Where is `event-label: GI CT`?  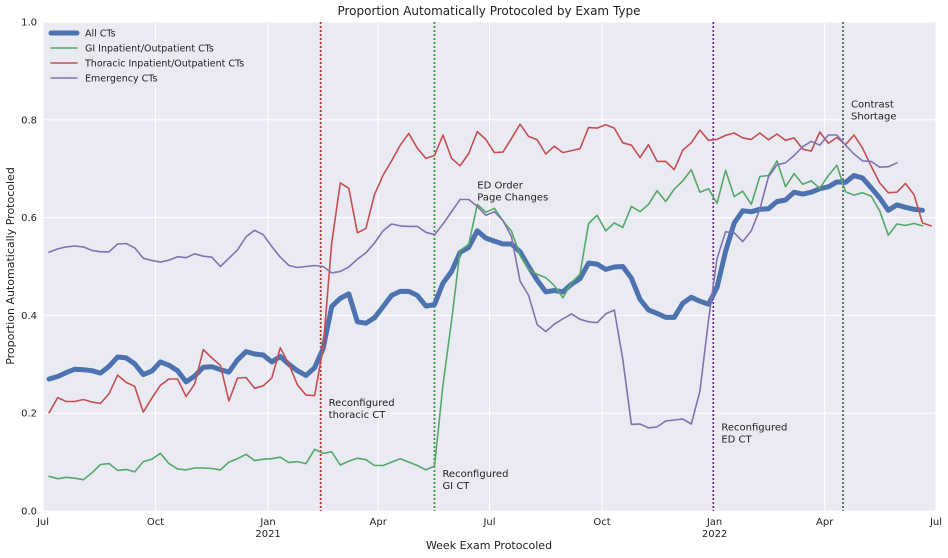
event-label: GI CT is located at coordinates (456, 486).